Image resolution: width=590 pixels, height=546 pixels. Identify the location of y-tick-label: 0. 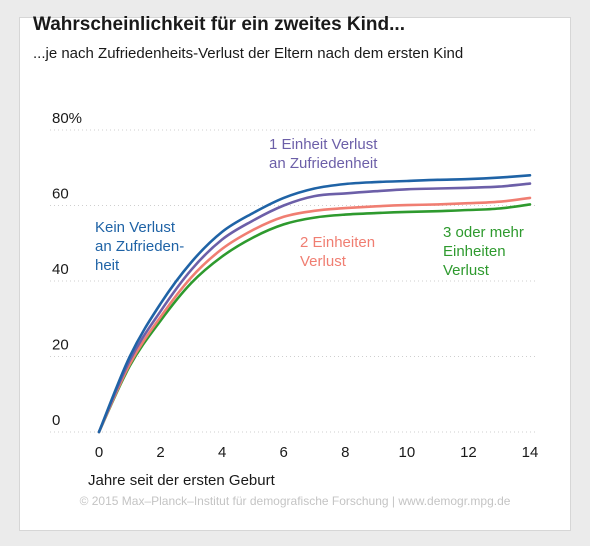
(56, 420).